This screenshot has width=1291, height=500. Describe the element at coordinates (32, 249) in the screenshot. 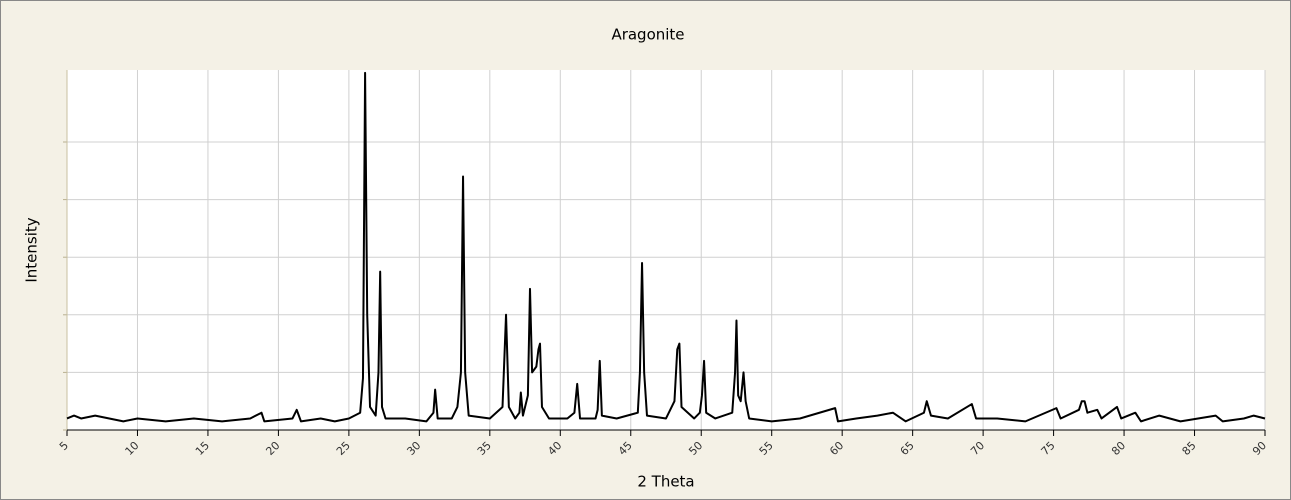

I see `y-axis-label: Intensity` at that location.